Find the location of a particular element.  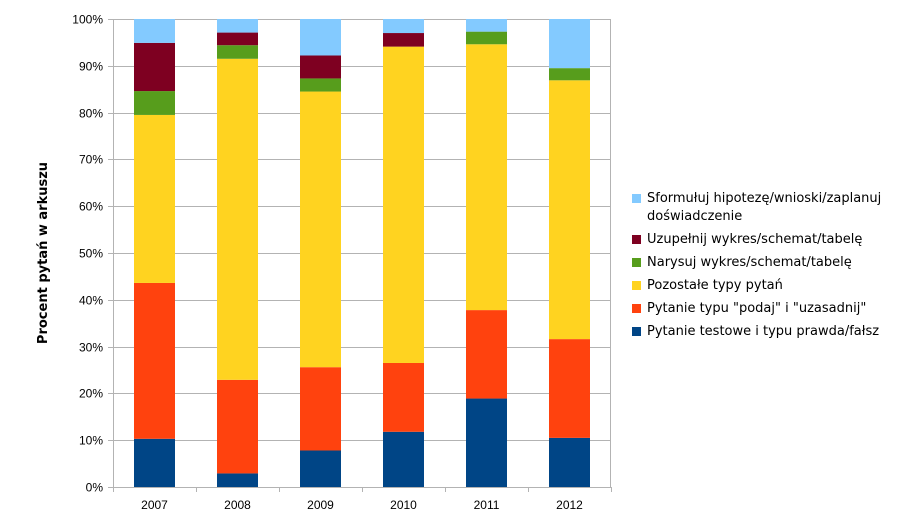

legend-item: Pozostałe typy pytań is located at coordinates (764, 286).